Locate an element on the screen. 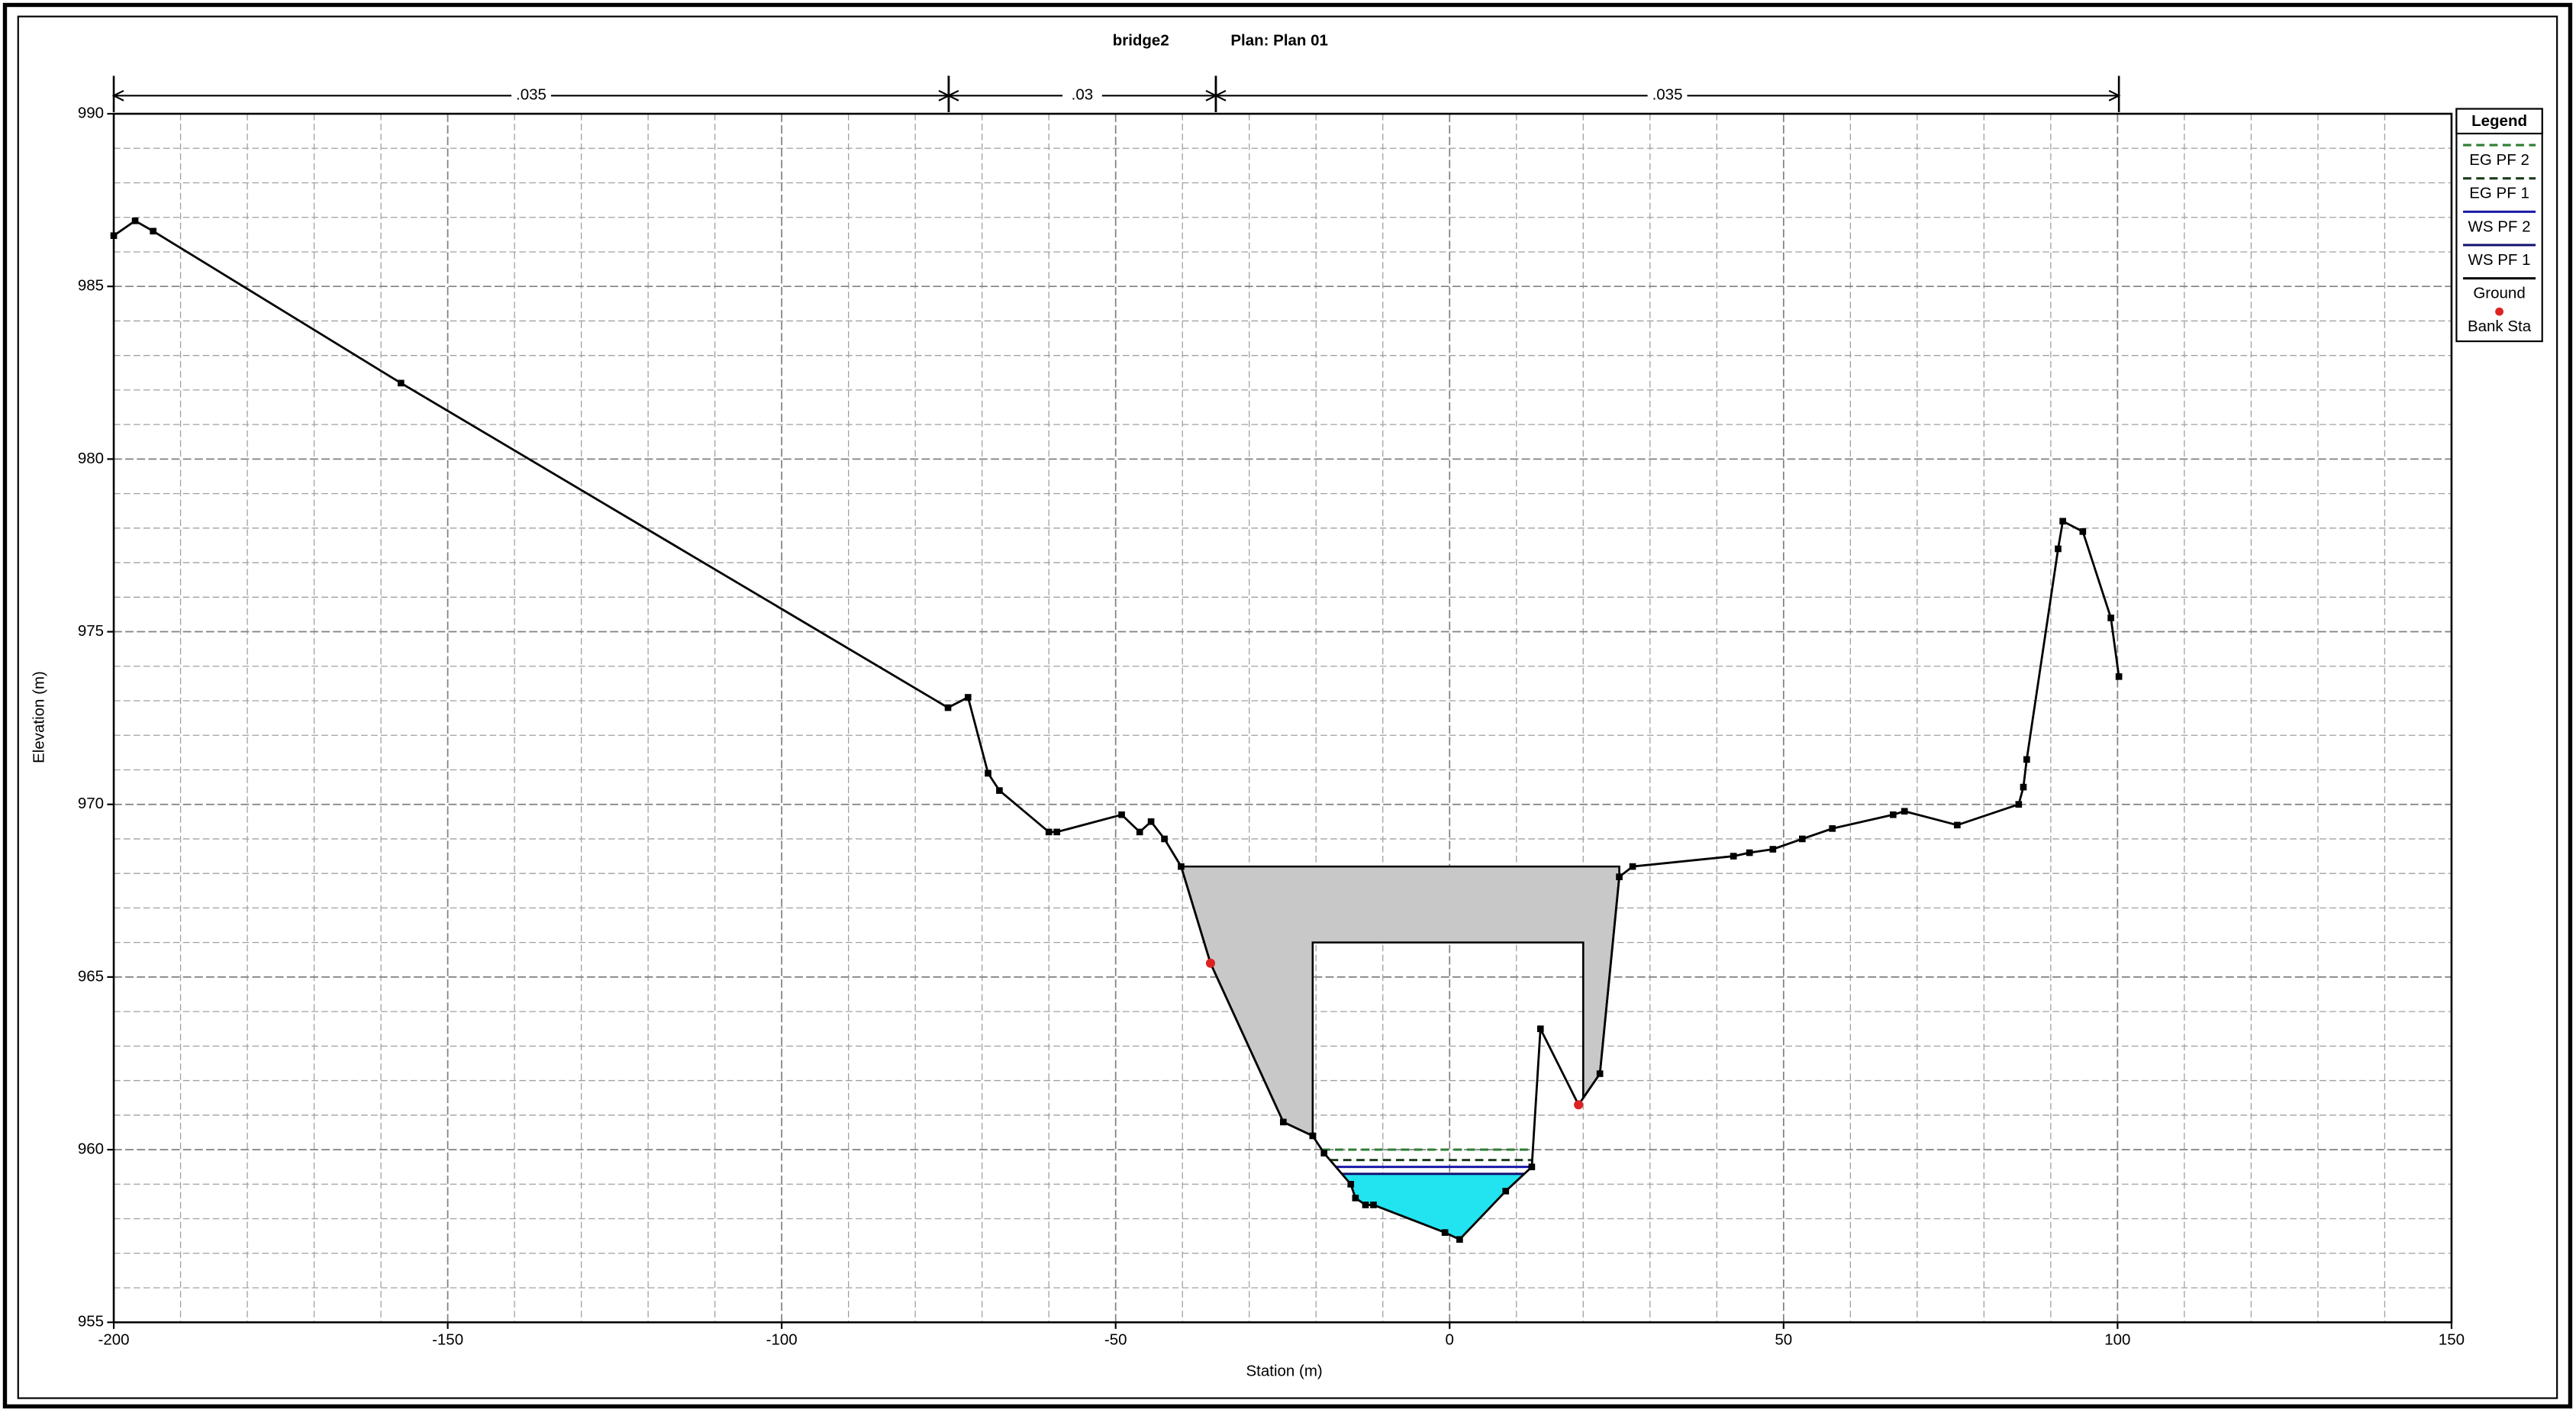 Image resolution: width=2576 pixels, height=1413 pixels. mannings-n-arrow is located at coordinates (1668, 95).